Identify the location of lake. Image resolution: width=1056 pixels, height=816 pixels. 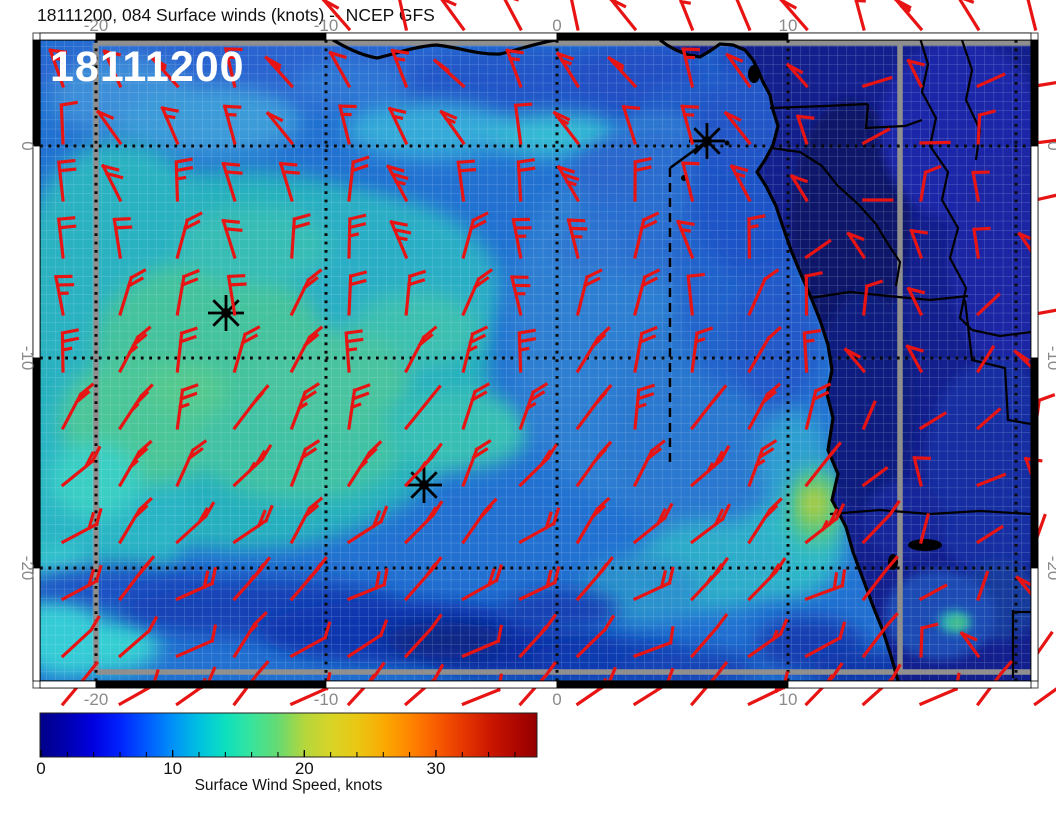
(925, 545).